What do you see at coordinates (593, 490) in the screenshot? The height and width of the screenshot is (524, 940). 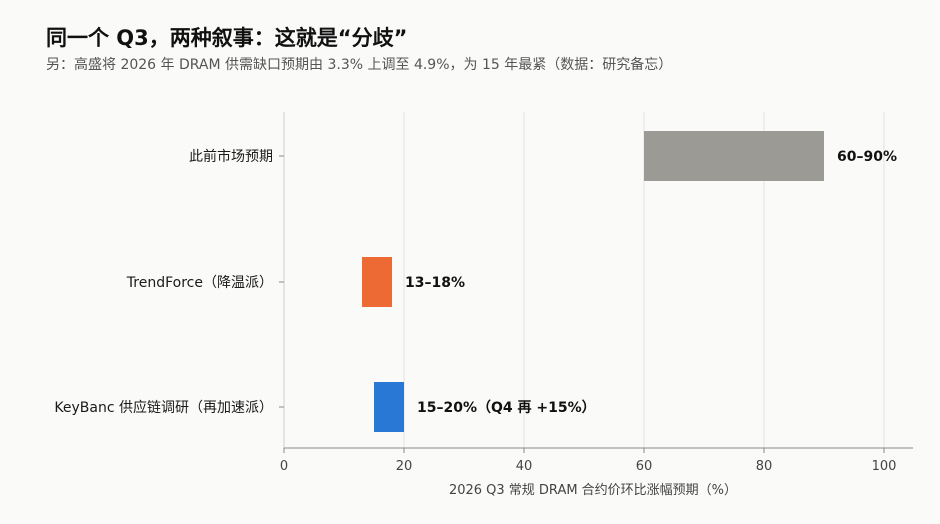 I see `x-axis-label: 2026 Q3 常规 DRAM 合约价环比涨幅预期（%）` at bounding box center [593, 490].